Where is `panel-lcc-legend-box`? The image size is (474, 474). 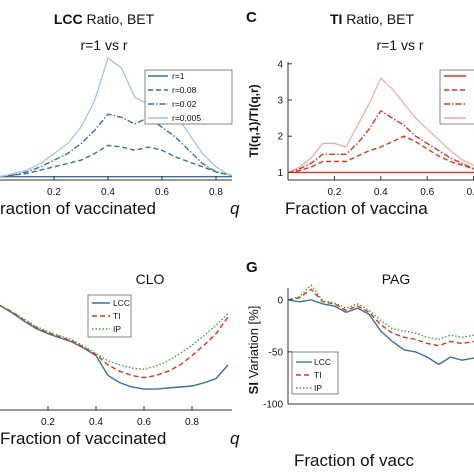 panel-lcc-legend-box is located at coordinates (188, 97).